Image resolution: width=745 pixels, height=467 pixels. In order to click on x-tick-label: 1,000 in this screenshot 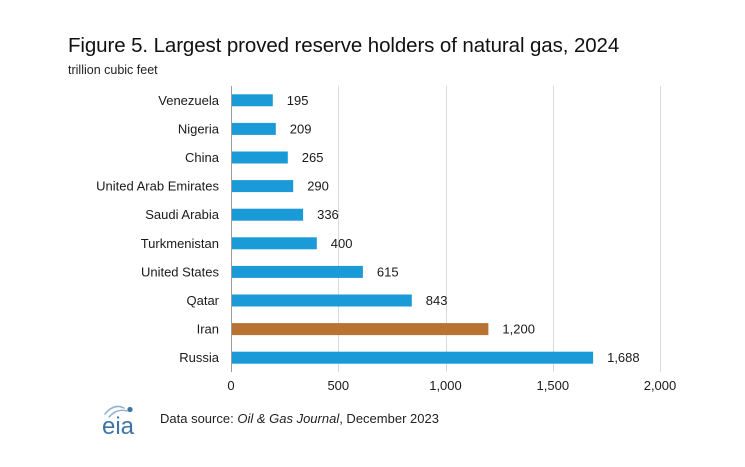, I will do `click(445, 385)`.